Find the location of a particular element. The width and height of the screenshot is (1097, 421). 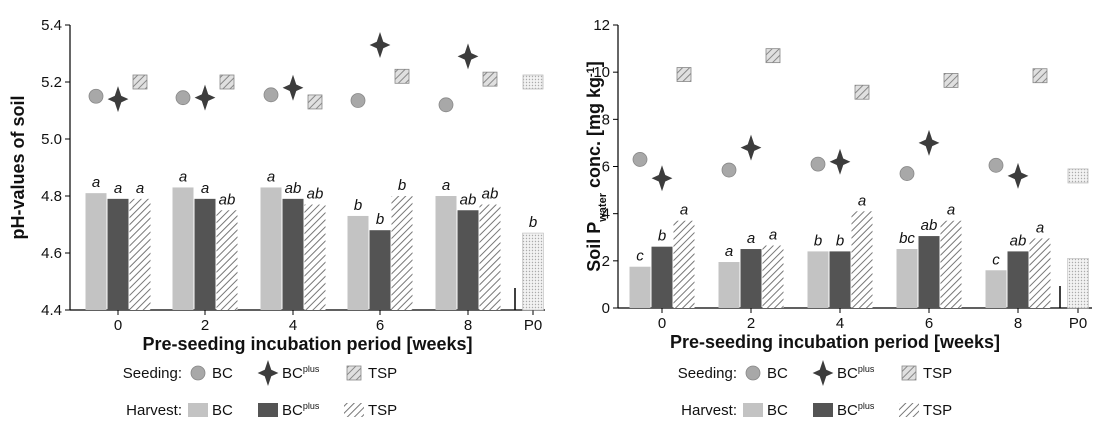

significance-letter: bc is located at coordinates (907, 238).